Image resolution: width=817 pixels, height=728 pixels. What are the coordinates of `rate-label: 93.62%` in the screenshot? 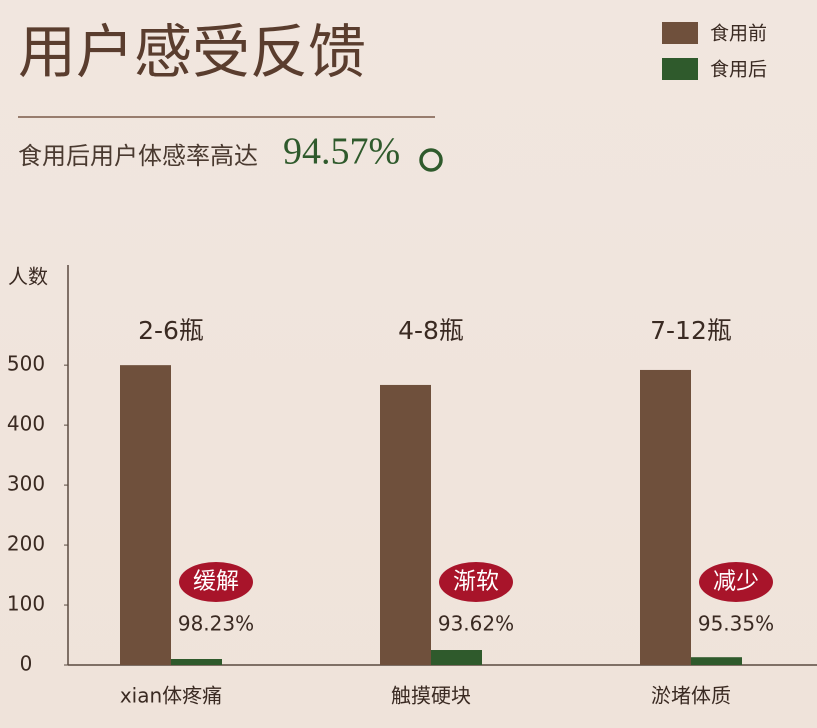 It's located at (476, 624).